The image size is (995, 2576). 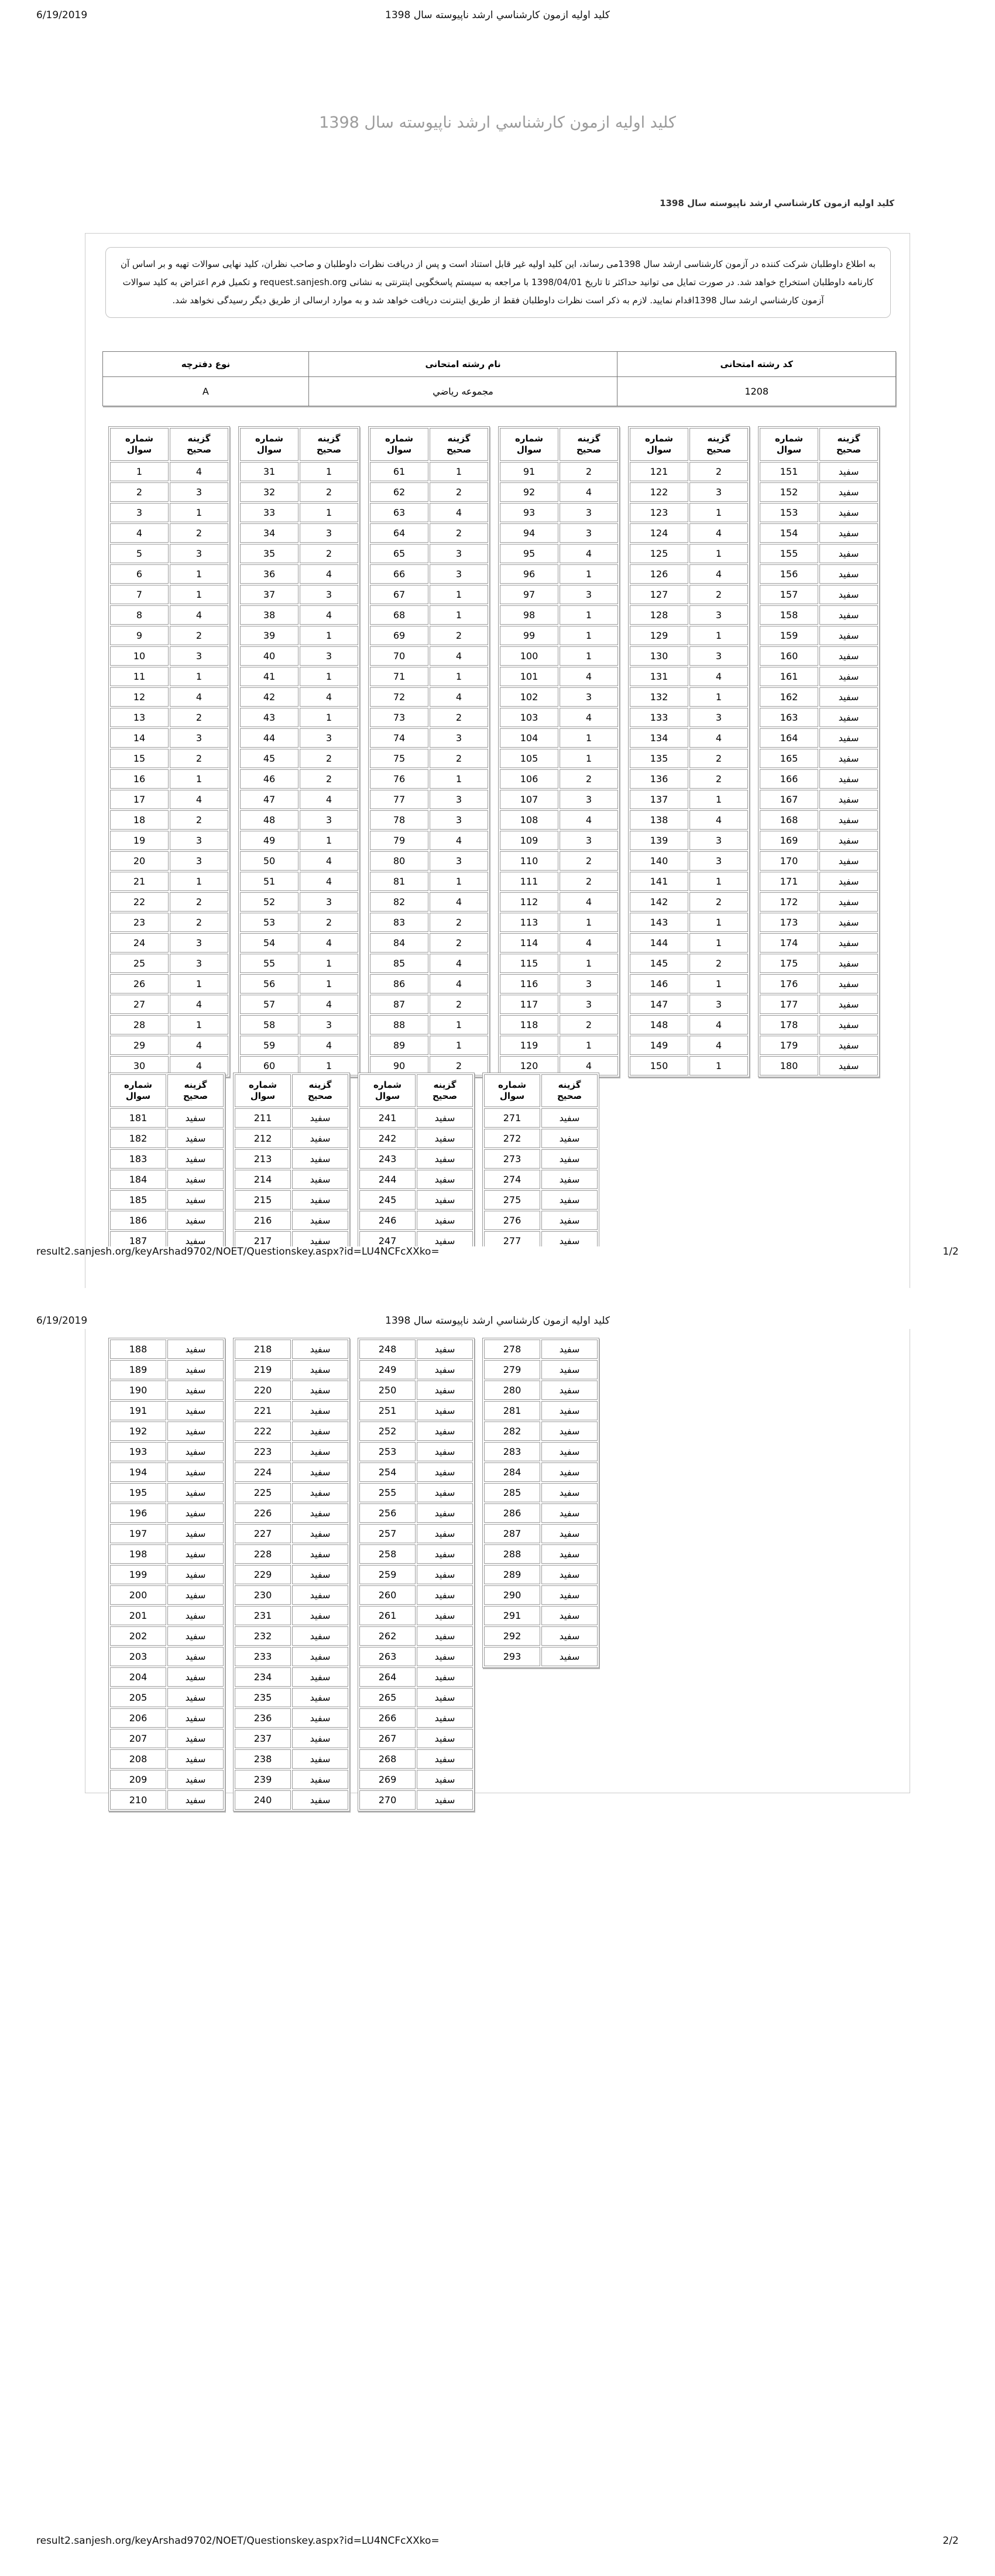 What do you see at coordinates (819, 902) in the screenshot?
I see `answer-row: 172 سفید` at bounding box center [819, 902].